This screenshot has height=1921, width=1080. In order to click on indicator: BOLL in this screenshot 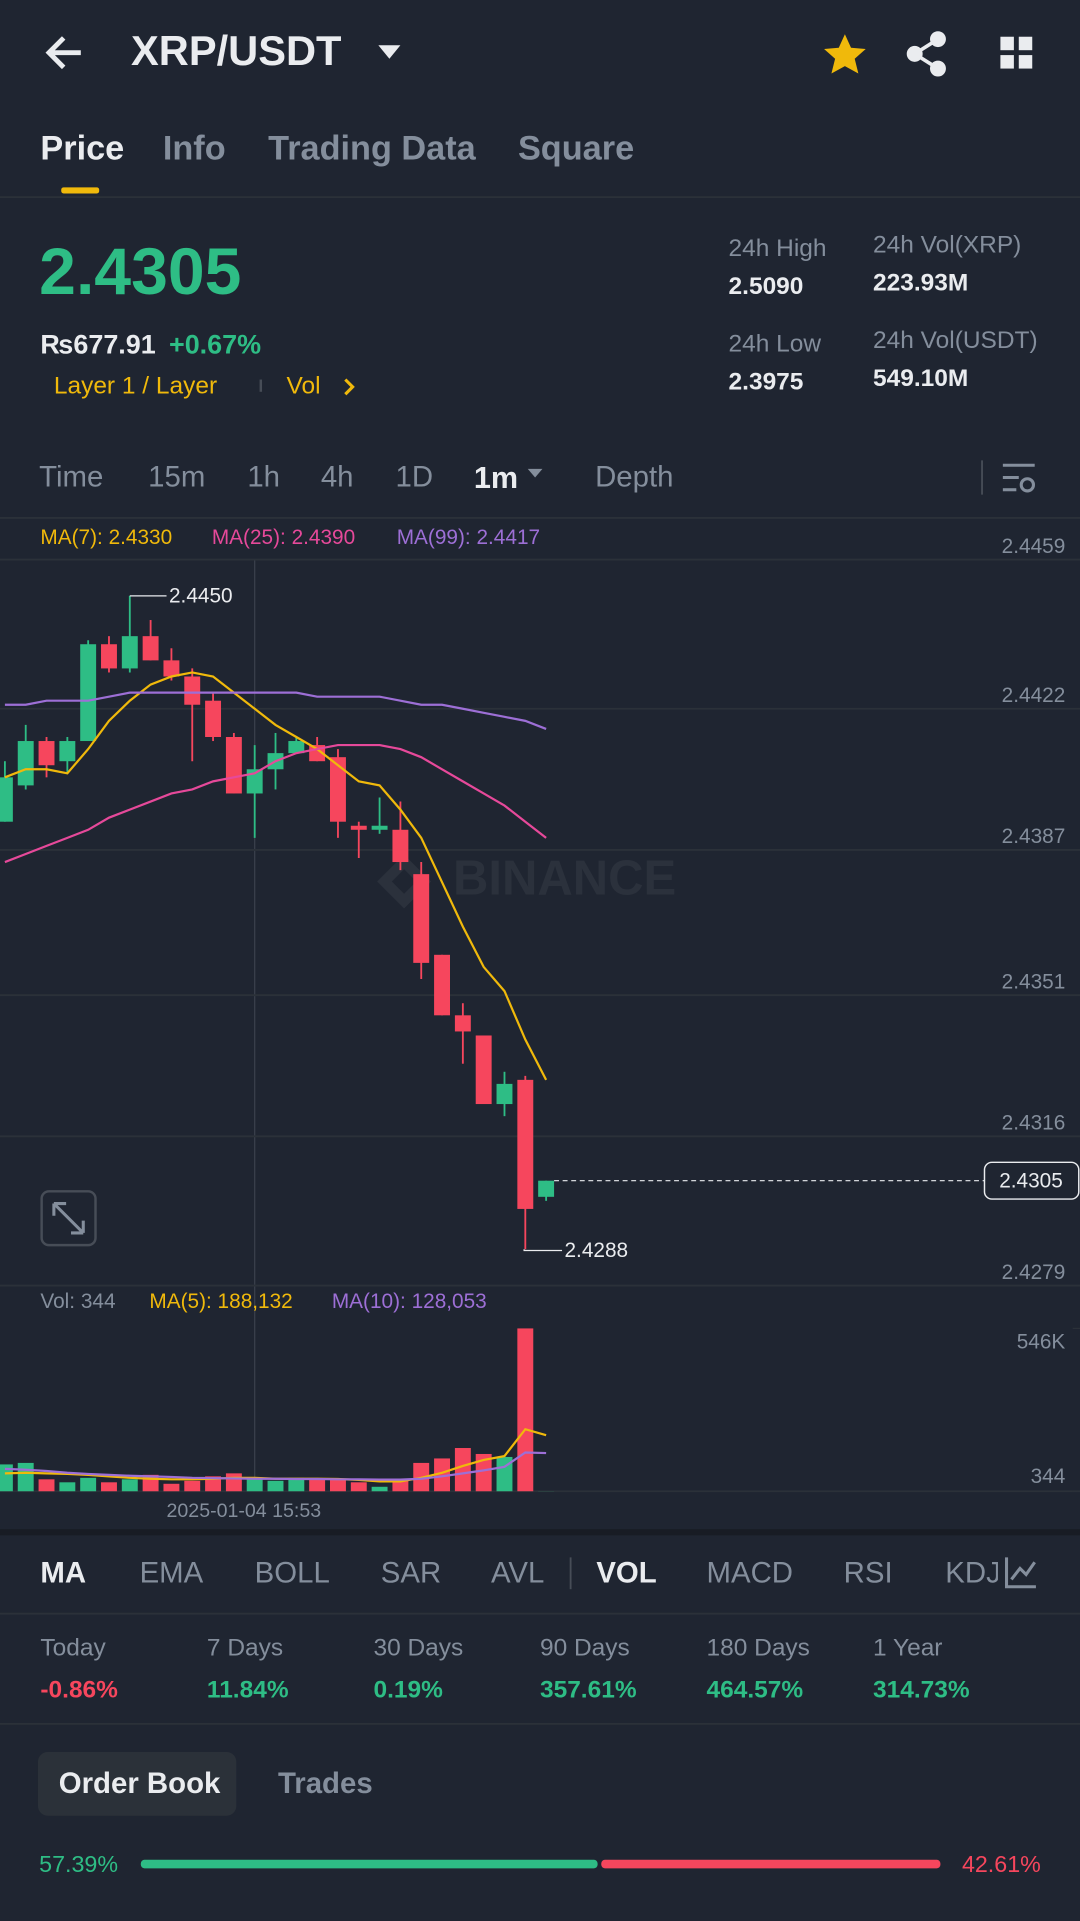, I will do `click(292, 1572)`.